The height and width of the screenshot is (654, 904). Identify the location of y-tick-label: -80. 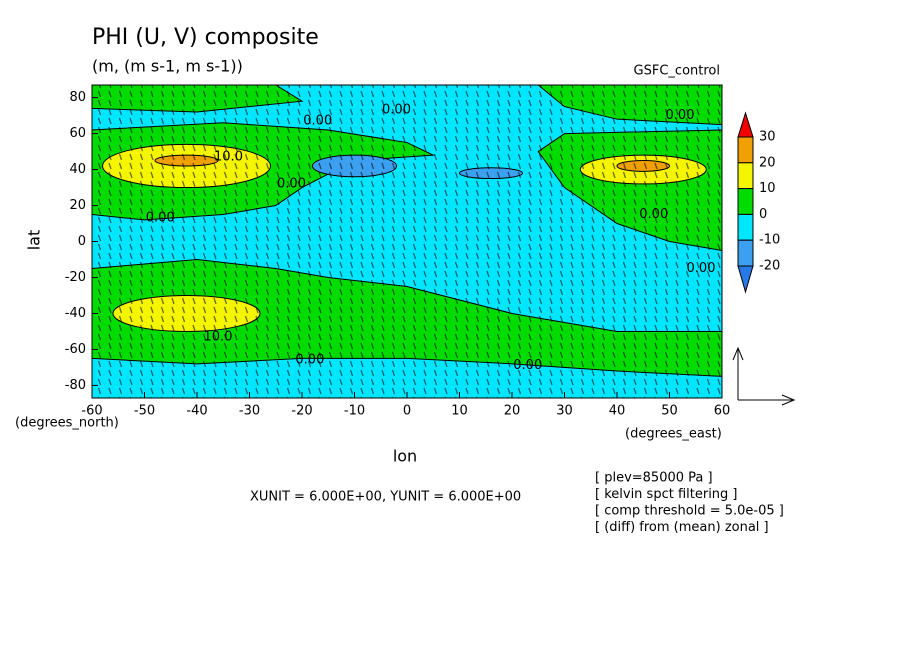
(75, 385).